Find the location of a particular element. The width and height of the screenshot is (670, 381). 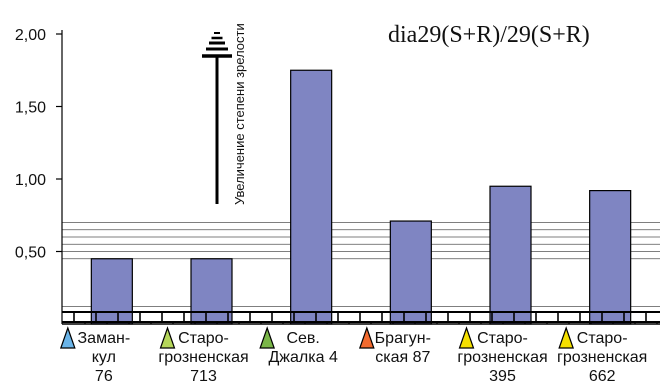

category-label: 713 is located at coordinates (203, 374).